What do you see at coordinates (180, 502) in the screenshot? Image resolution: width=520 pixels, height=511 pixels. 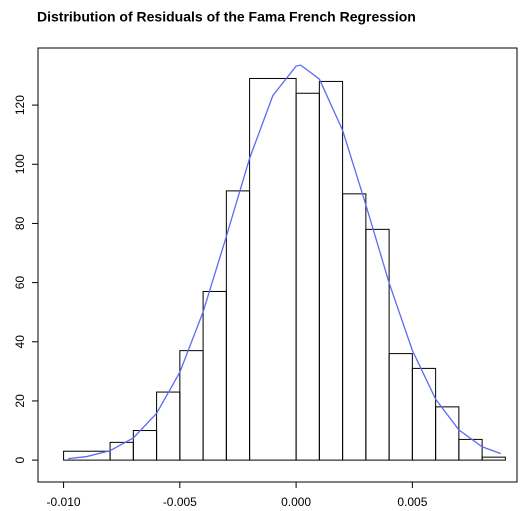 I see `x-tick-label: -0.005` at bounding box center [180, 502].